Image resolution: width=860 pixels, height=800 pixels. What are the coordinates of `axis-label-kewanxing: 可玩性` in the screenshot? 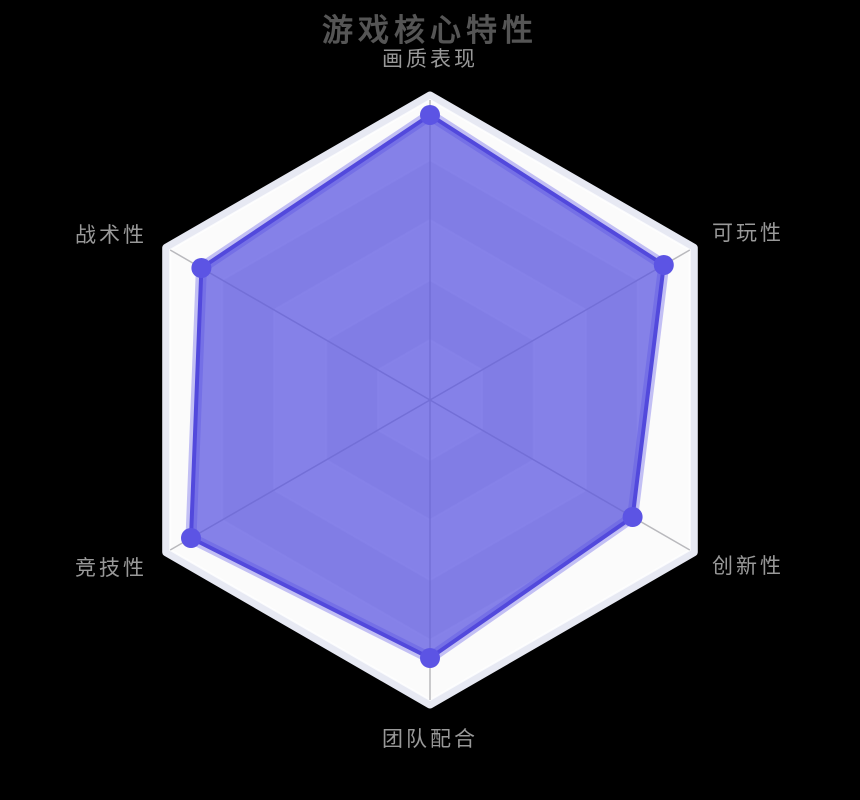 It's located at (748, 233).